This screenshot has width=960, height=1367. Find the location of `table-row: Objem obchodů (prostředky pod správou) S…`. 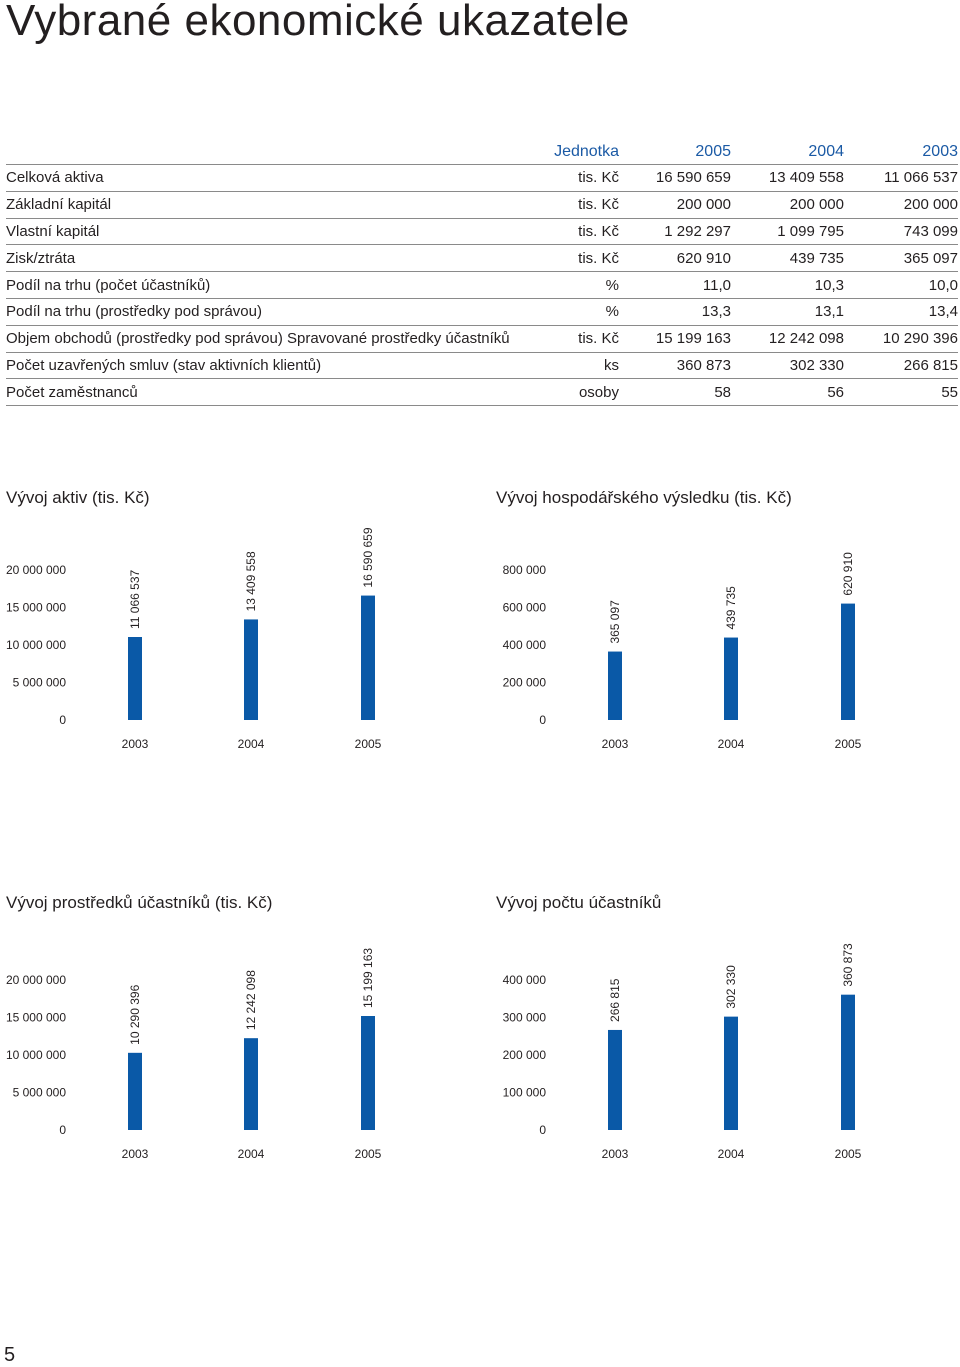

table-row: Objem obchodů (prostředky pod správou) S… is located at coordinates (482, 339).